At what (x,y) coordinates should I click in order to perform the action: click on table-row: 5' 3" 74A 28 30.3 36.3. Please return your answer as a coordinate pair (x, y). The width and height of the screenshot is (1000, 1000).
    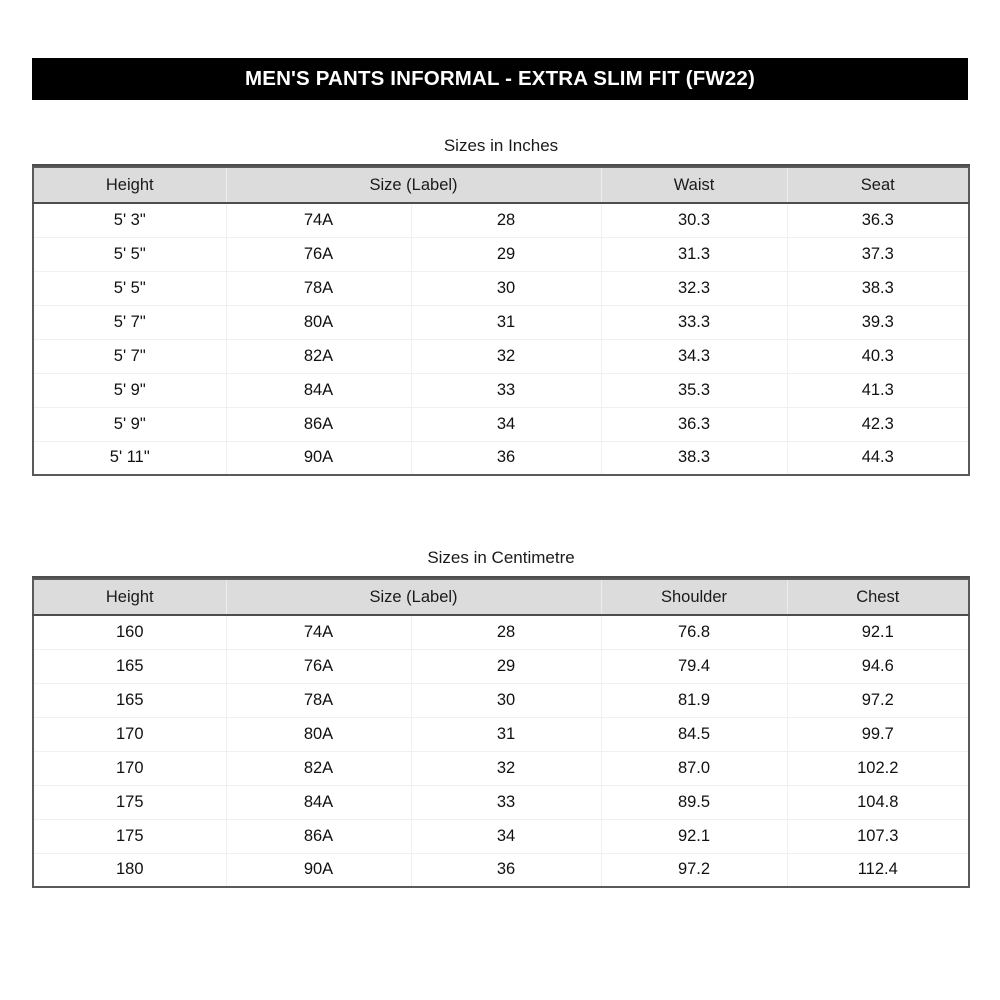
    Looking at the image, I should click on (501, 220).